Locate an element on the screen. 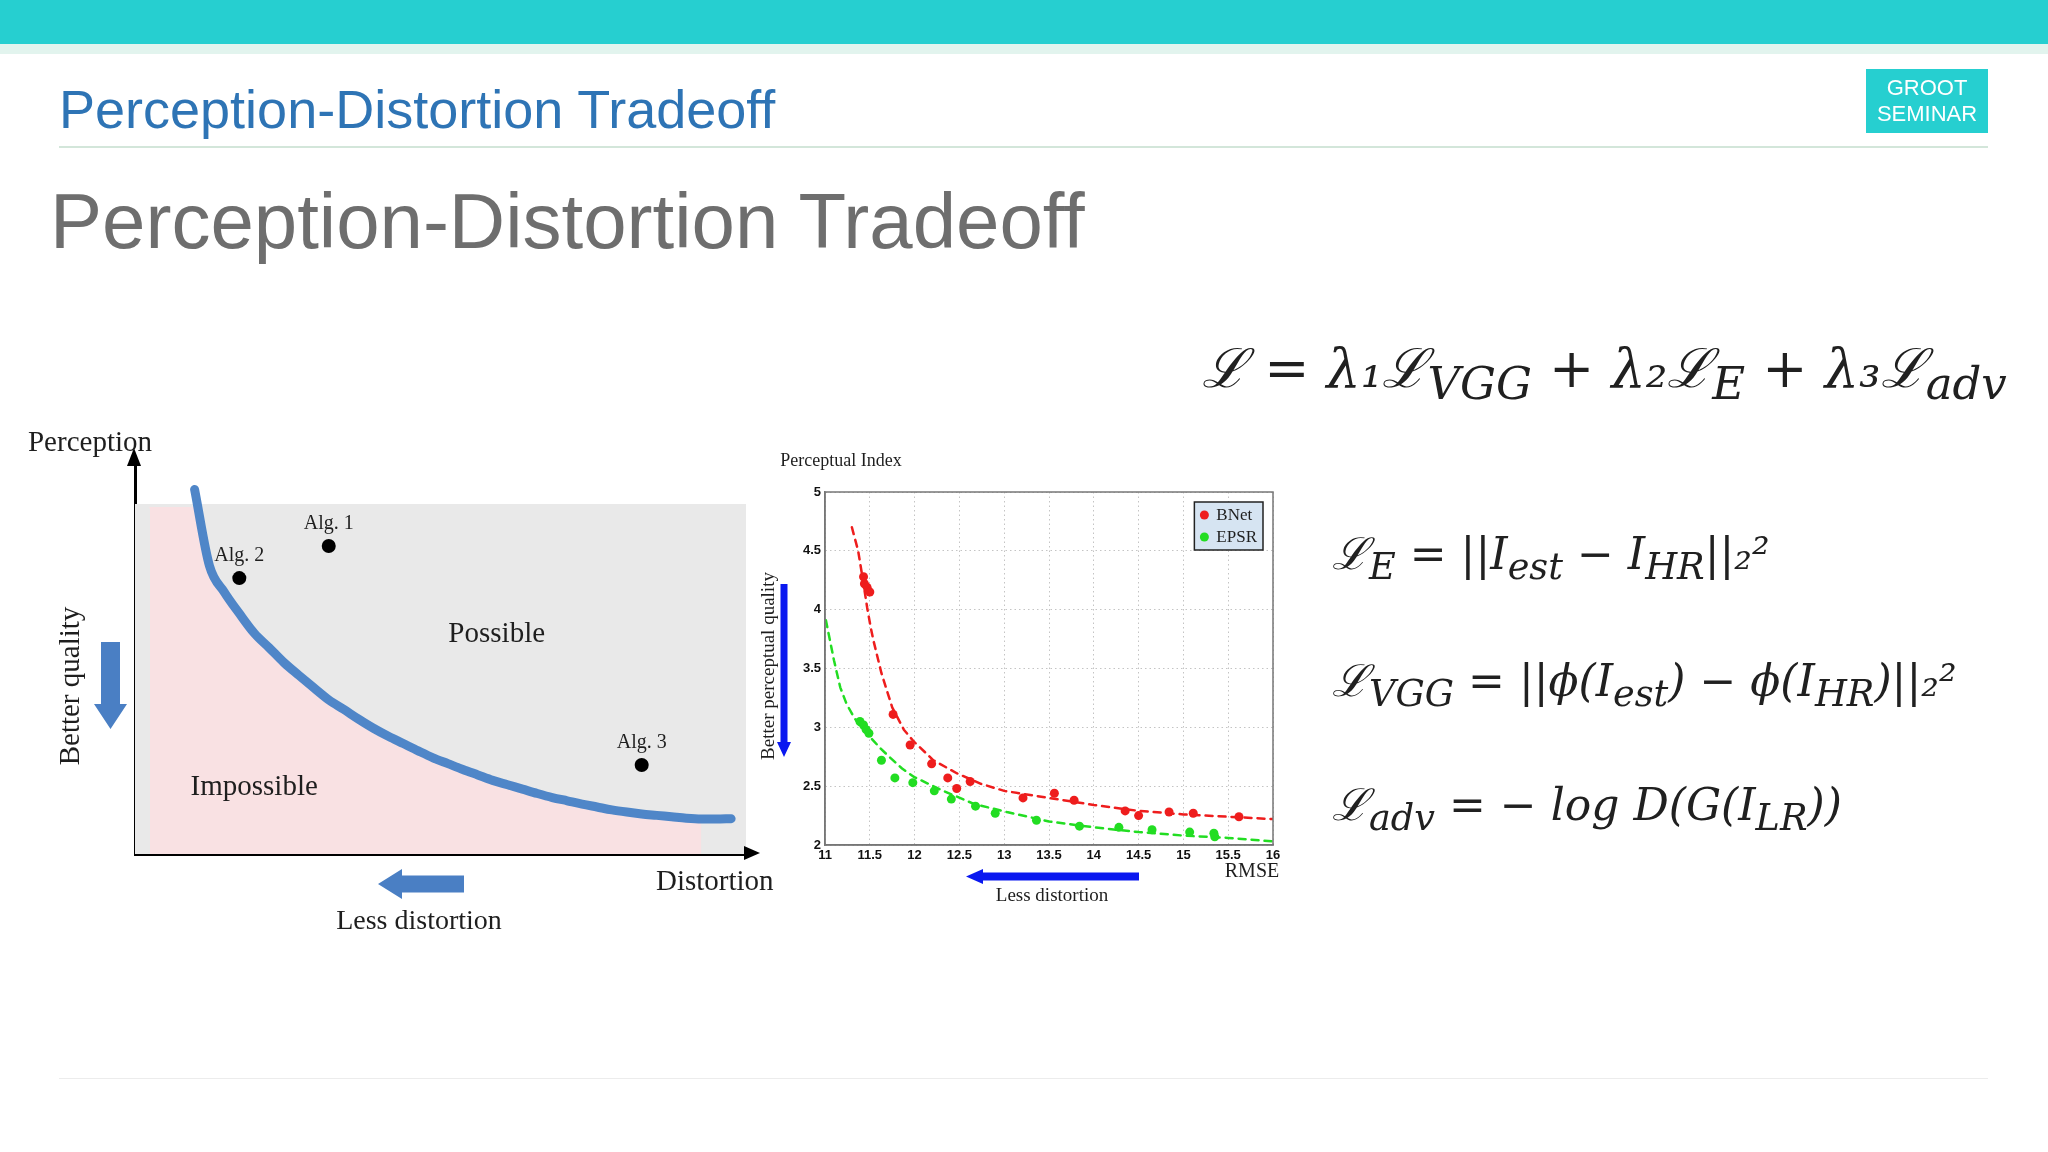 Image resolution: width=2048 pixels, height=1152 pixels. y-axis-title: Perception is located at coordinates (90, 440).